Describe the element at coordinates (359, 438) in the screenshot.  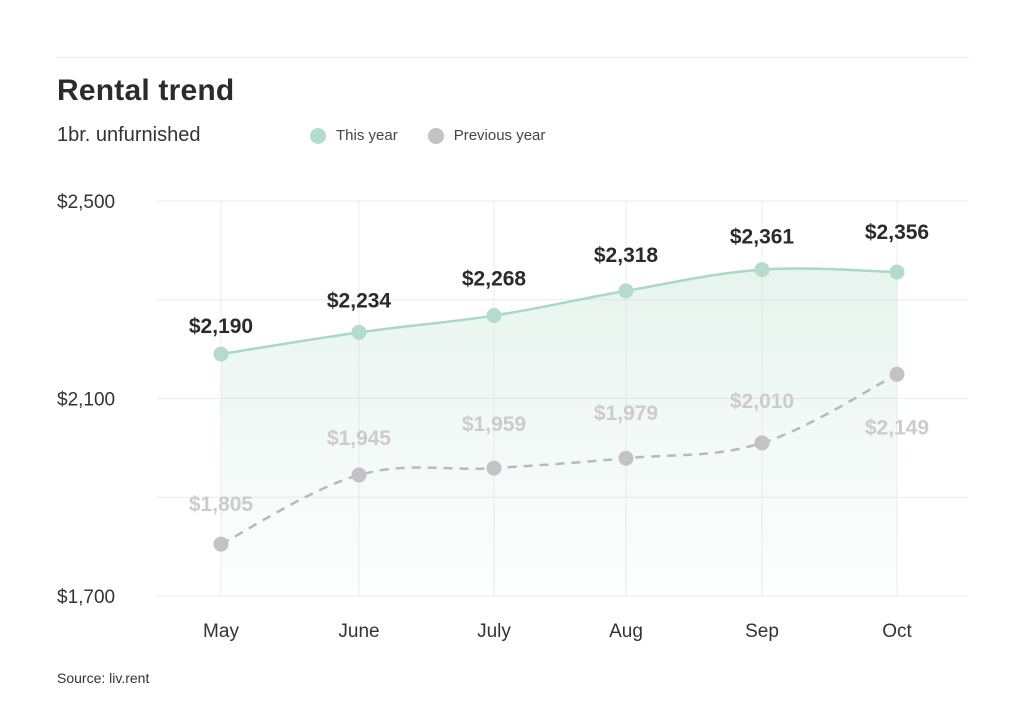
I see `previous-year-data-label: $1,945` at that location.